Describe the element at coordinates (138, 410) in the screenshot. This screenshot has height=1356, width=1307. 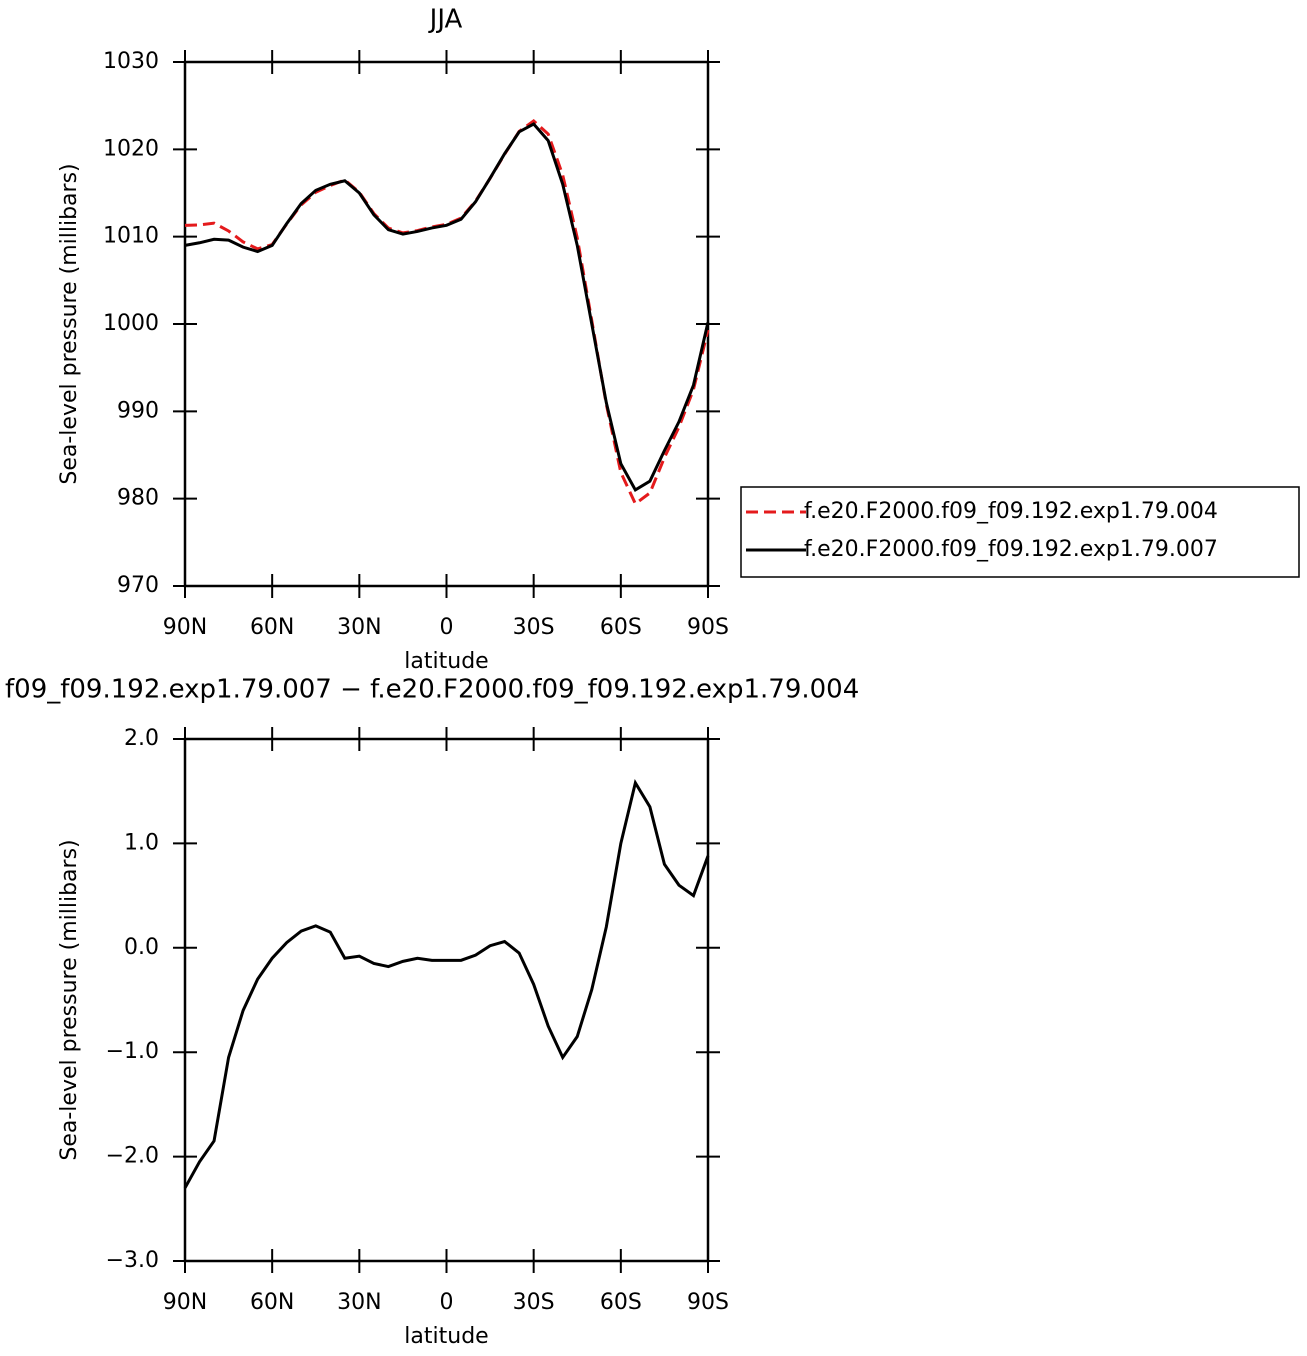
I see `y-tick-label: 990` at that location.